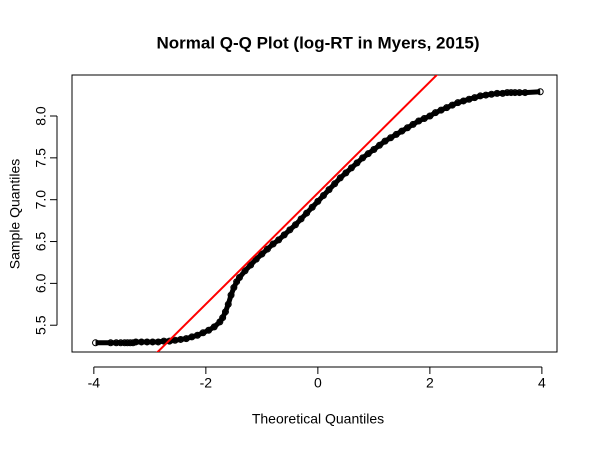 This screenshot has width=600, height=450. I want to click on y-tick-label: 6.5, so click(41, 242).